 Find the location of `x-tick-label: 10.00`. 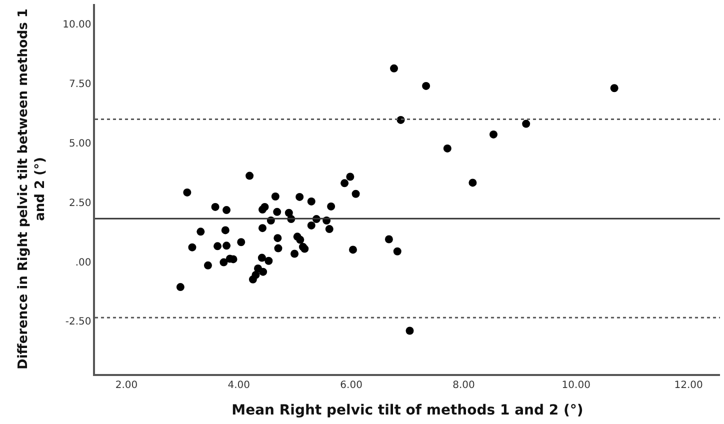

x-tick-label: 10.00 is located at coordinates (576, 385).